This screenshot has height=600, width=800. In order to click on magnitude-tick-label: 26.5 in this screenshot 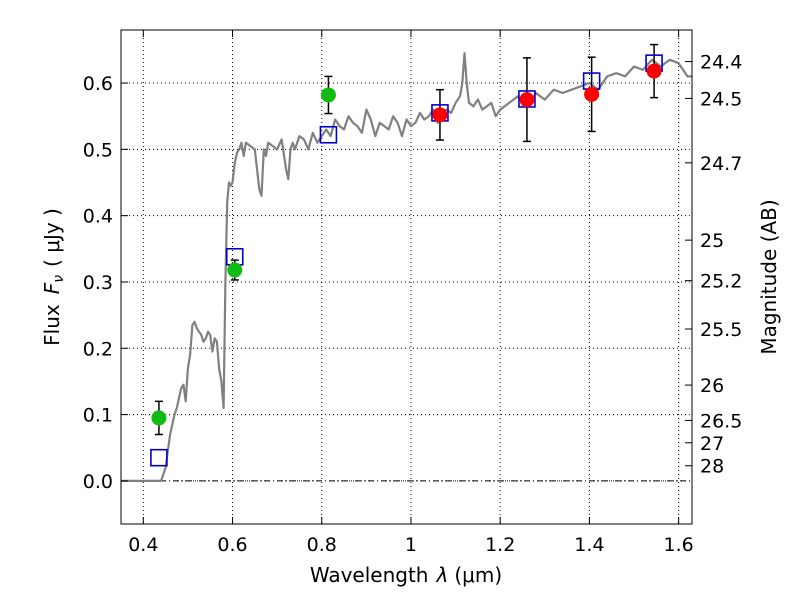, I will do `click(721, 421)`.